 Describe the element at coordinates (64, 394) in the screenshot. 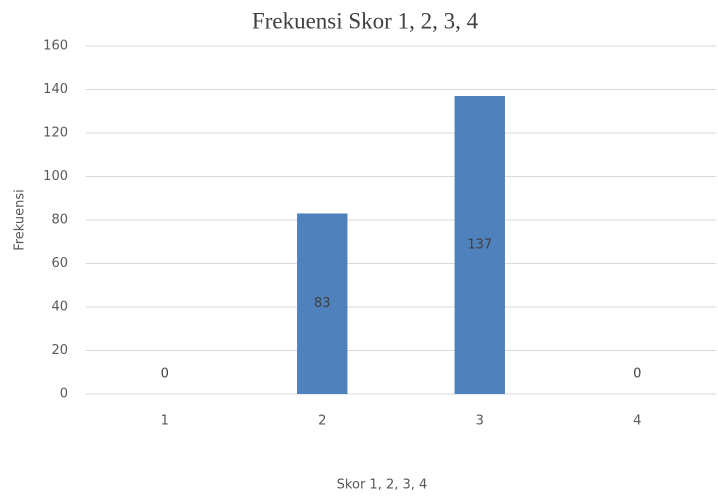

I see `y-tick-label: 0` at that location.